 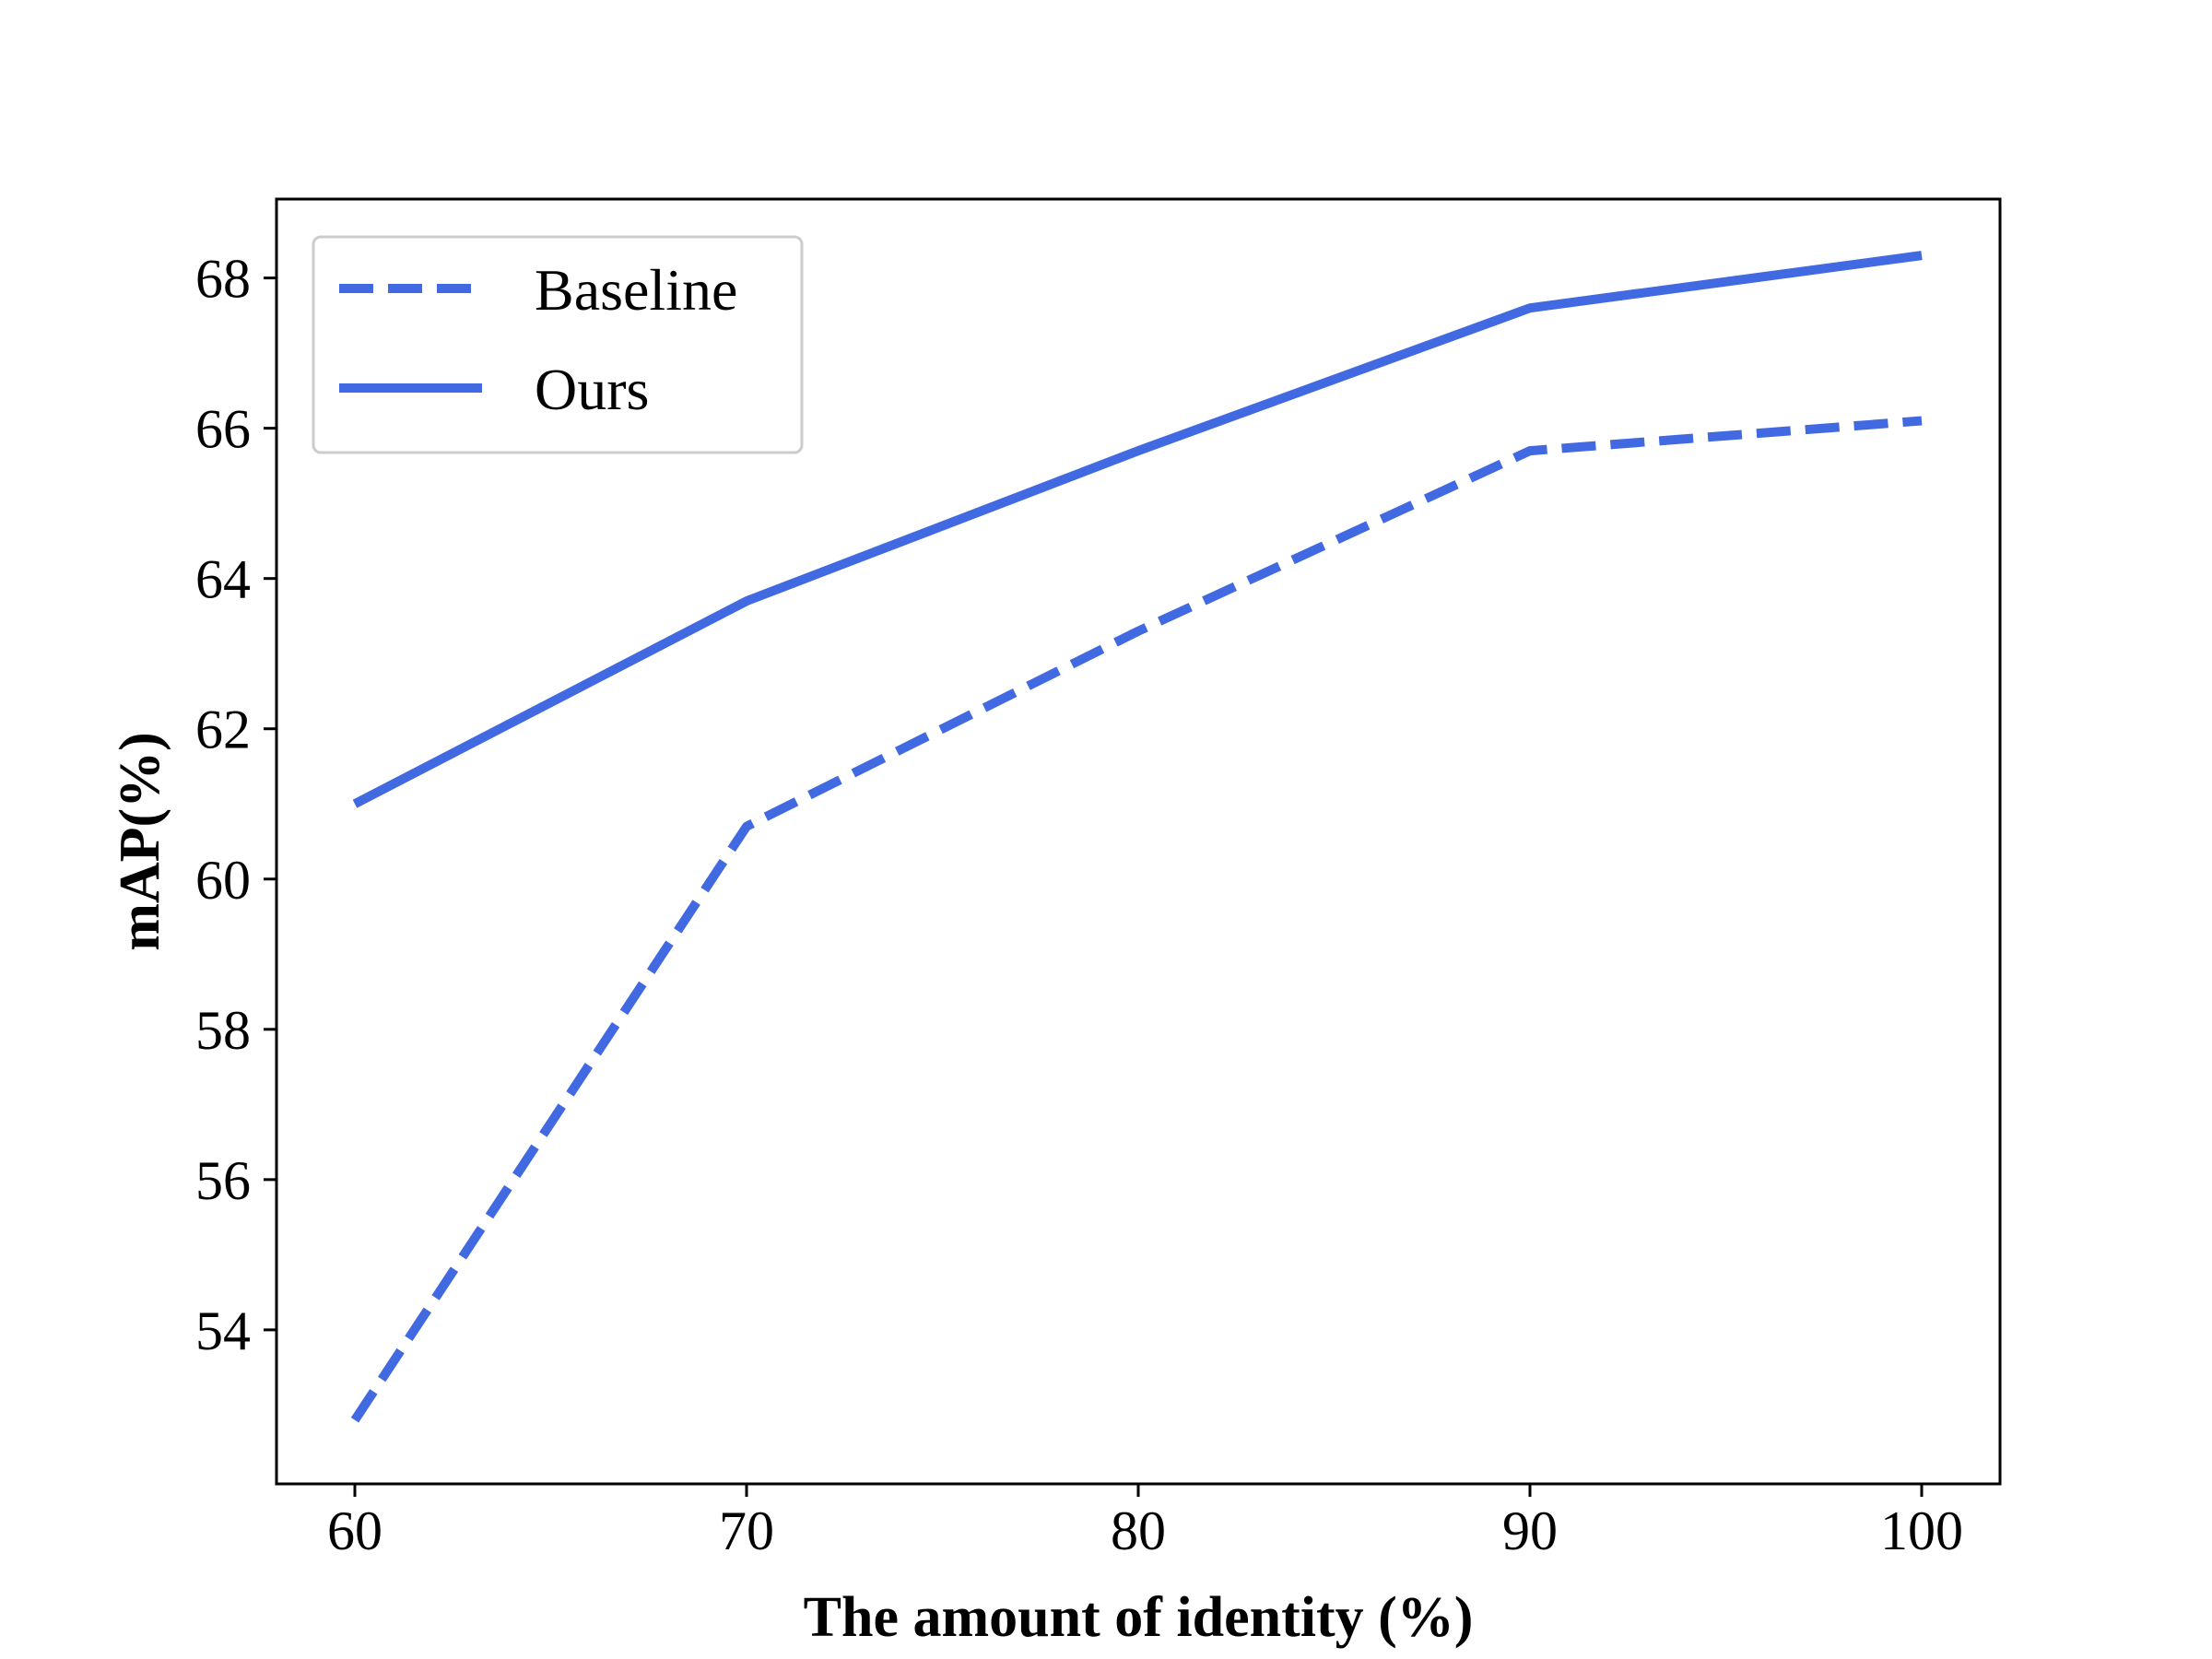 What do you see at coordinates (235, 805) in the screenshot?
I see `y-axis: 54 56 58 60 62 64 66 68` at bounding box center [235, 805].